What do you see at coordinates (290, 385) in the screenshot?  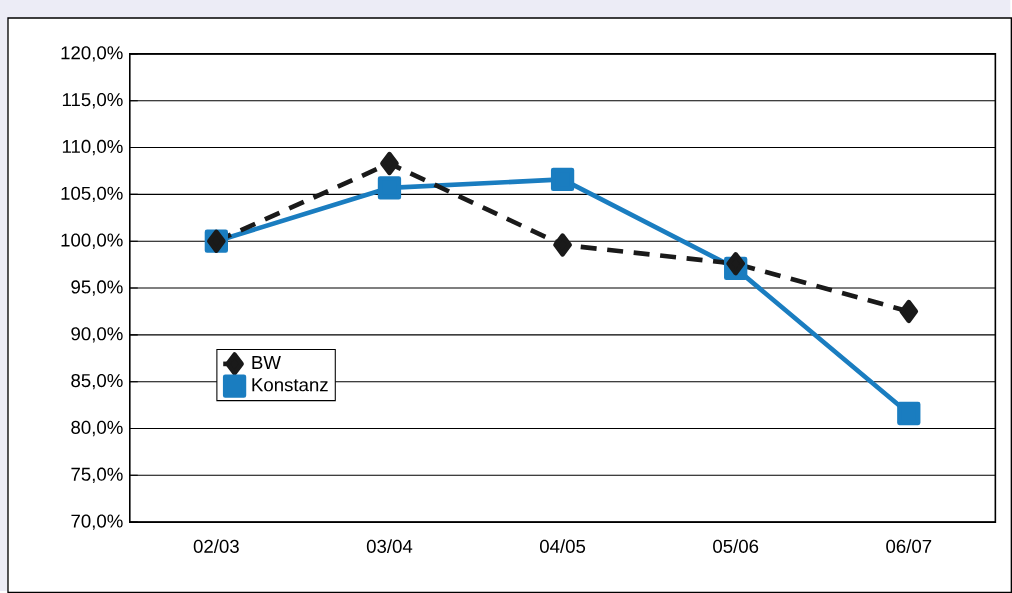 I see `legend-label: Konstanz` at bounding box center [290, 385].